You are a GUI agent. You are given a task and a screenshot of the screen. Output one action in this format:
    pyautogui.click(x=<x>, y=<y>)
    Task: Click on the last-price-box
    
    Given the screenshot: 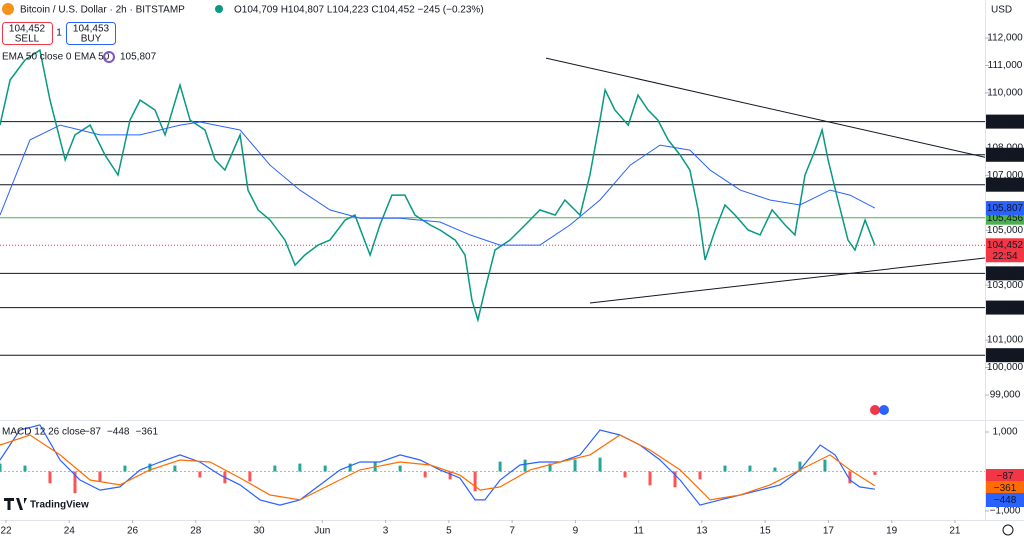 What is the action you would take?
    pyautogui.click(x=1005, y=250)
    